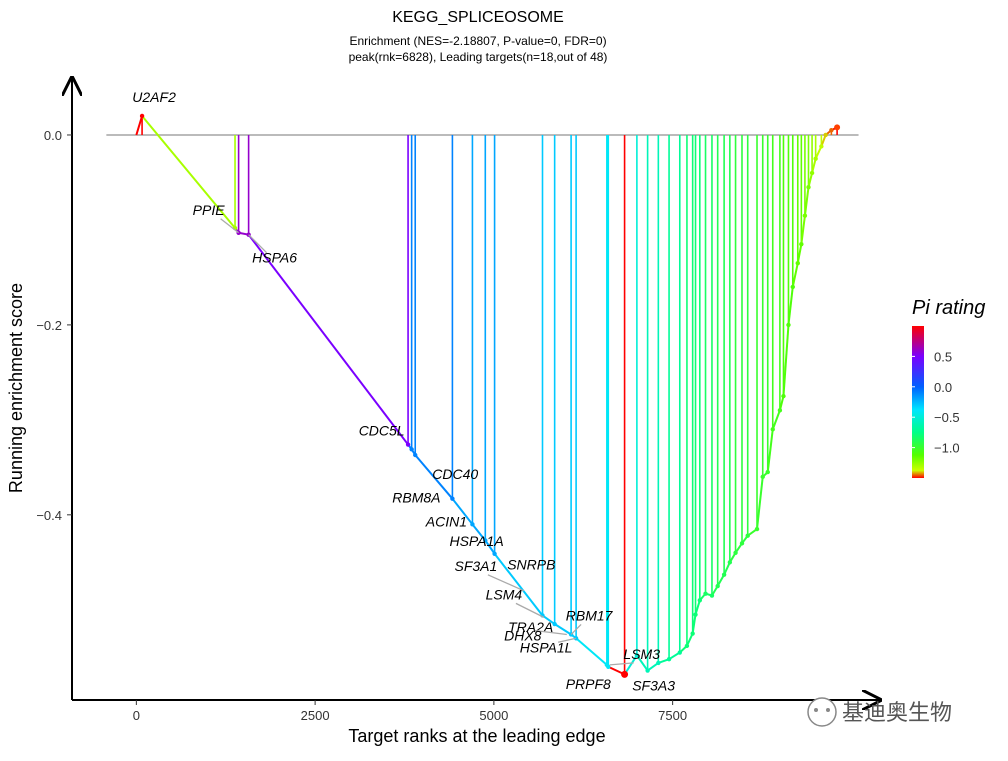  What do you see at coordinates (653, 686) in the screenshot?
I see `gene-label: SF3A3` at bounding box center [653, 686].